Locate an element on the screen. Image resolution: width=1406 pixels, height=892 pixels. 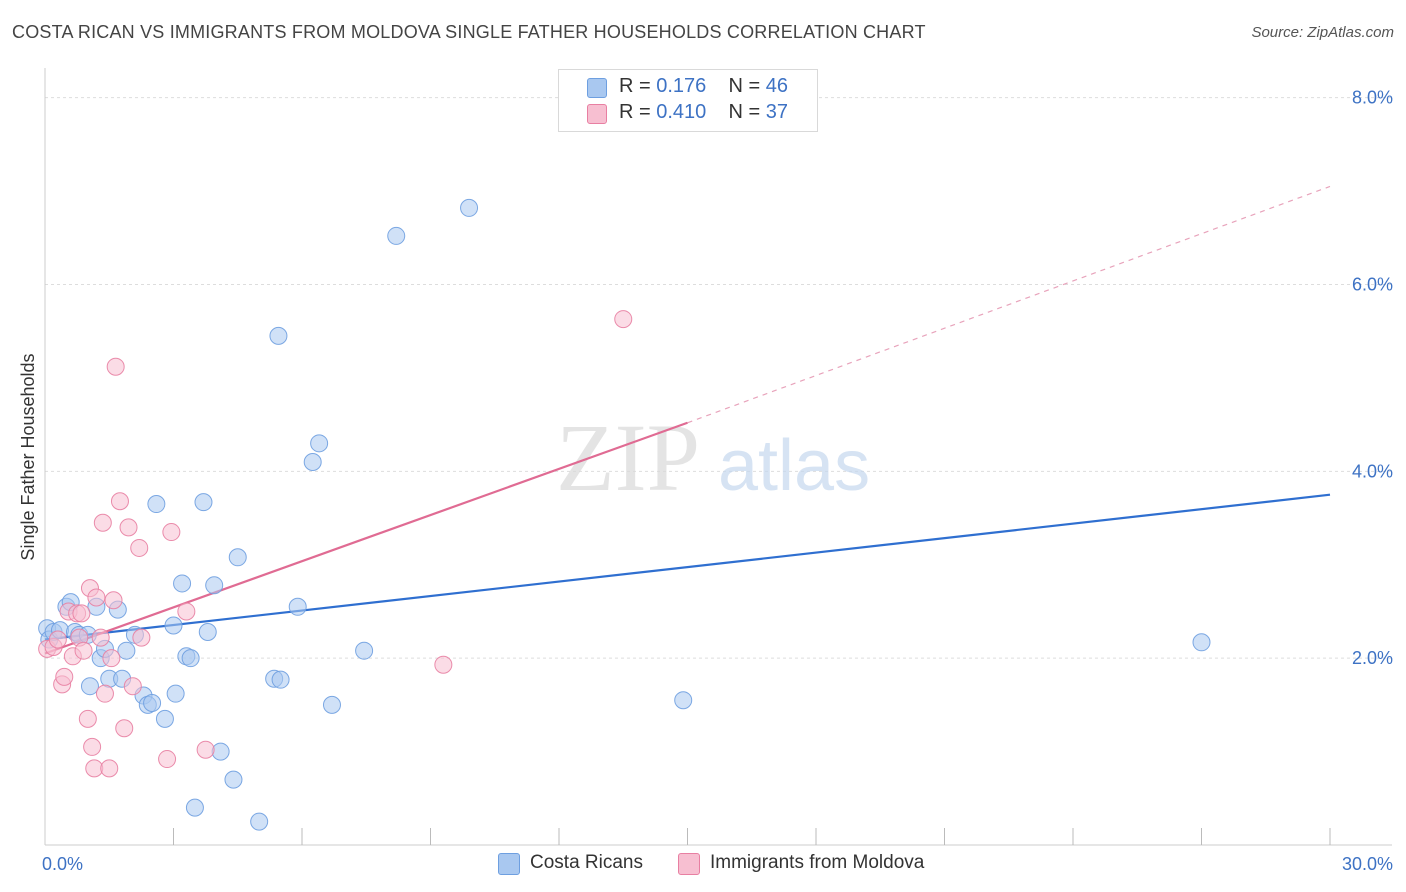
trend-extension-moldova is located at coordinates (1009, 304).